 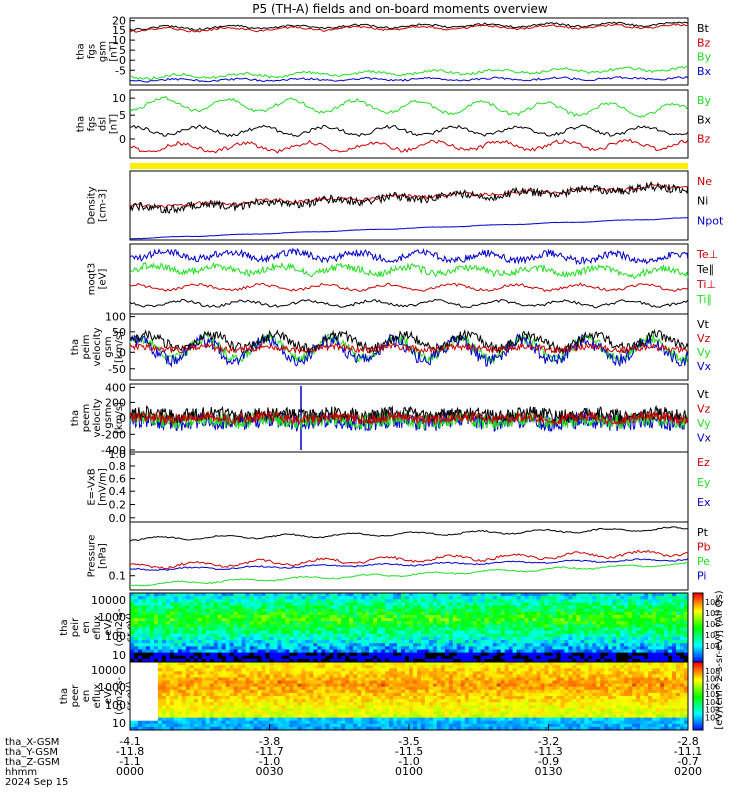 I want to click on y-axis-label: gsm, so click(x=108, y=346).